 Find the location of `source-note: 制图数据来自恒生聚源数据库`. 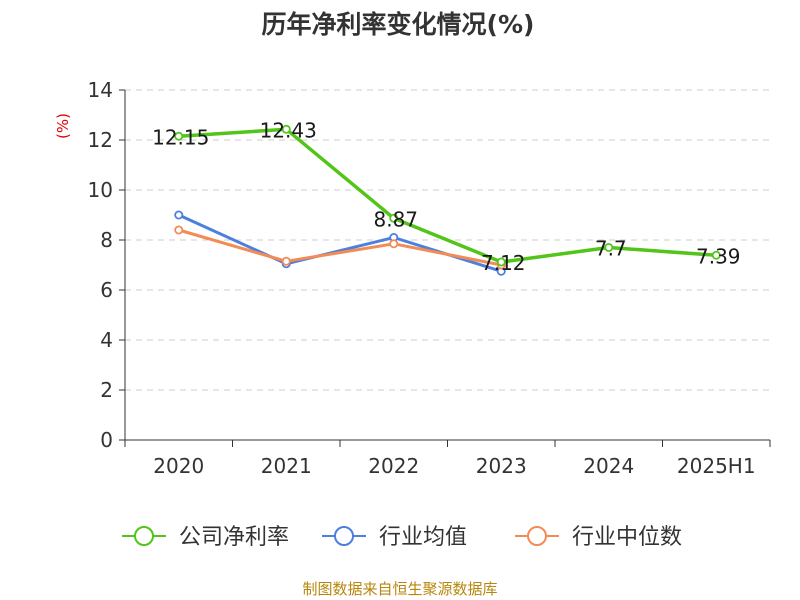

source-note: 制图数据来自恒生聚源数据库 is located at coordinates (399, 589).